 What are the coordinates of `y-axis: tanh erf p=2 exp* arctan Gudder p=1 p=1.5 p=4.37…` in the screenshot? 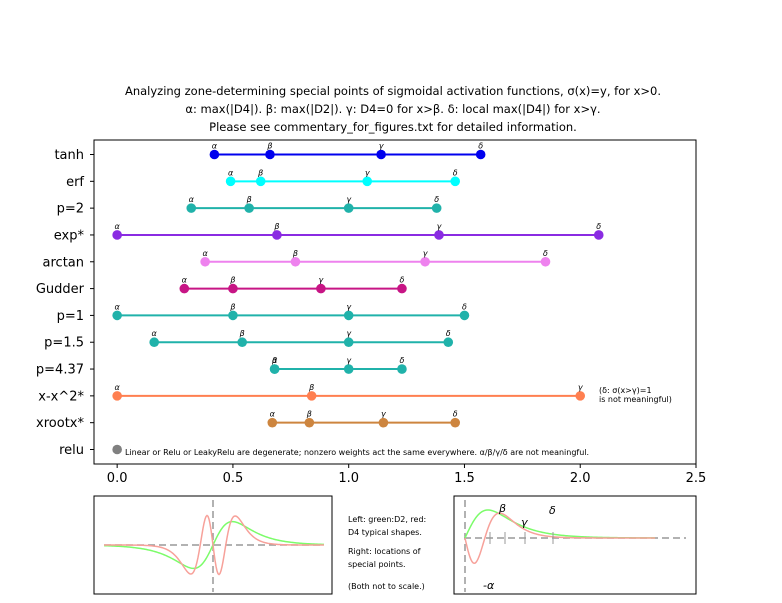 It's located at (65, 303).